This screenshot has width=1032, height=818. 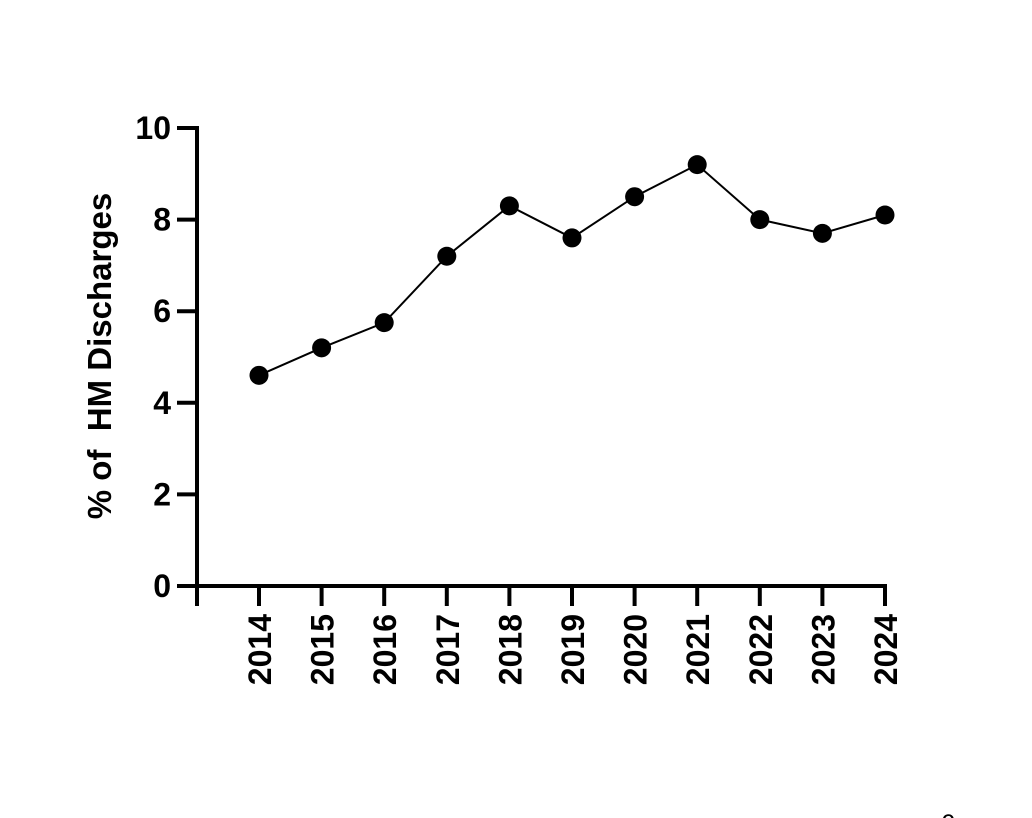 What do you see at coordinates (823, 649) in the screenshot?
I see `x-tick-label: 2023` at bounding box center [823, 649].